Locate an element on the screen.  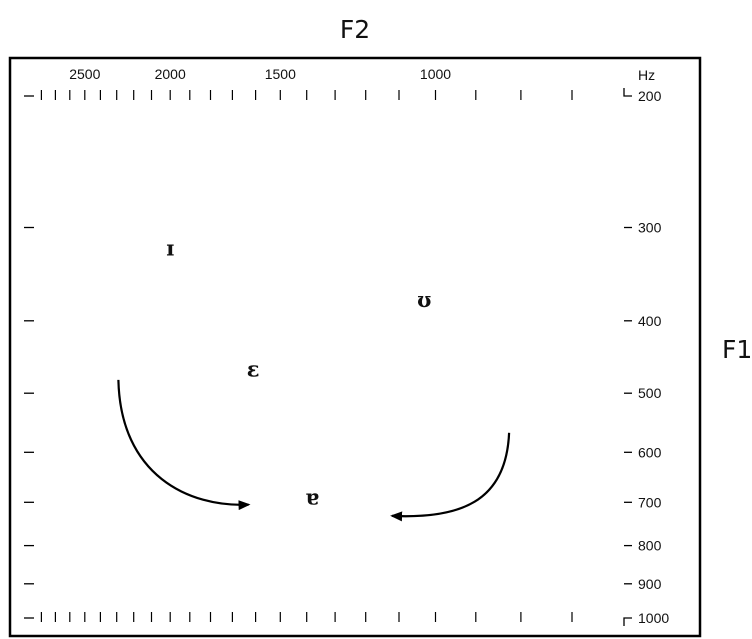
y-right-ticks: 200 300 400 500 600 700 800 900 1000 is located at coordinates (646, 357).